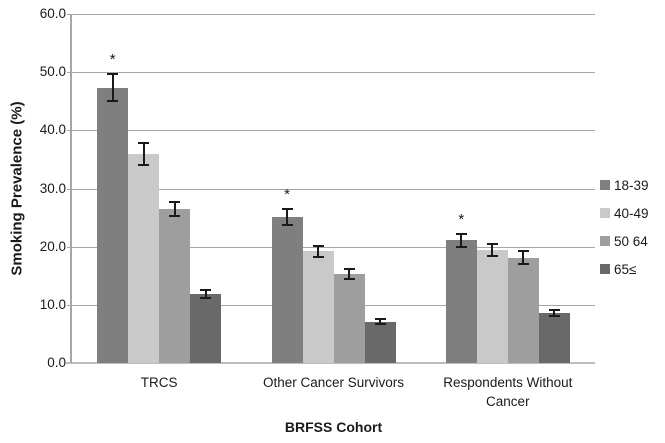 The image size is (665, 443). Describe the element at coordinates (631, 213) in the screenshot. I see `legend-label: 40-49` at that location.